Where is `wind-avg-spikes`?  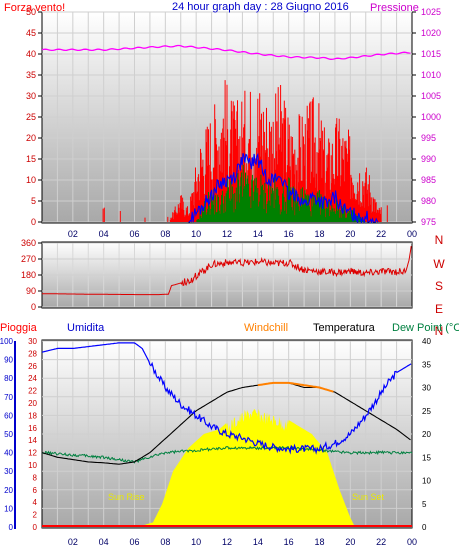
wind-avg-spikes is located at coordinates (281, 193).